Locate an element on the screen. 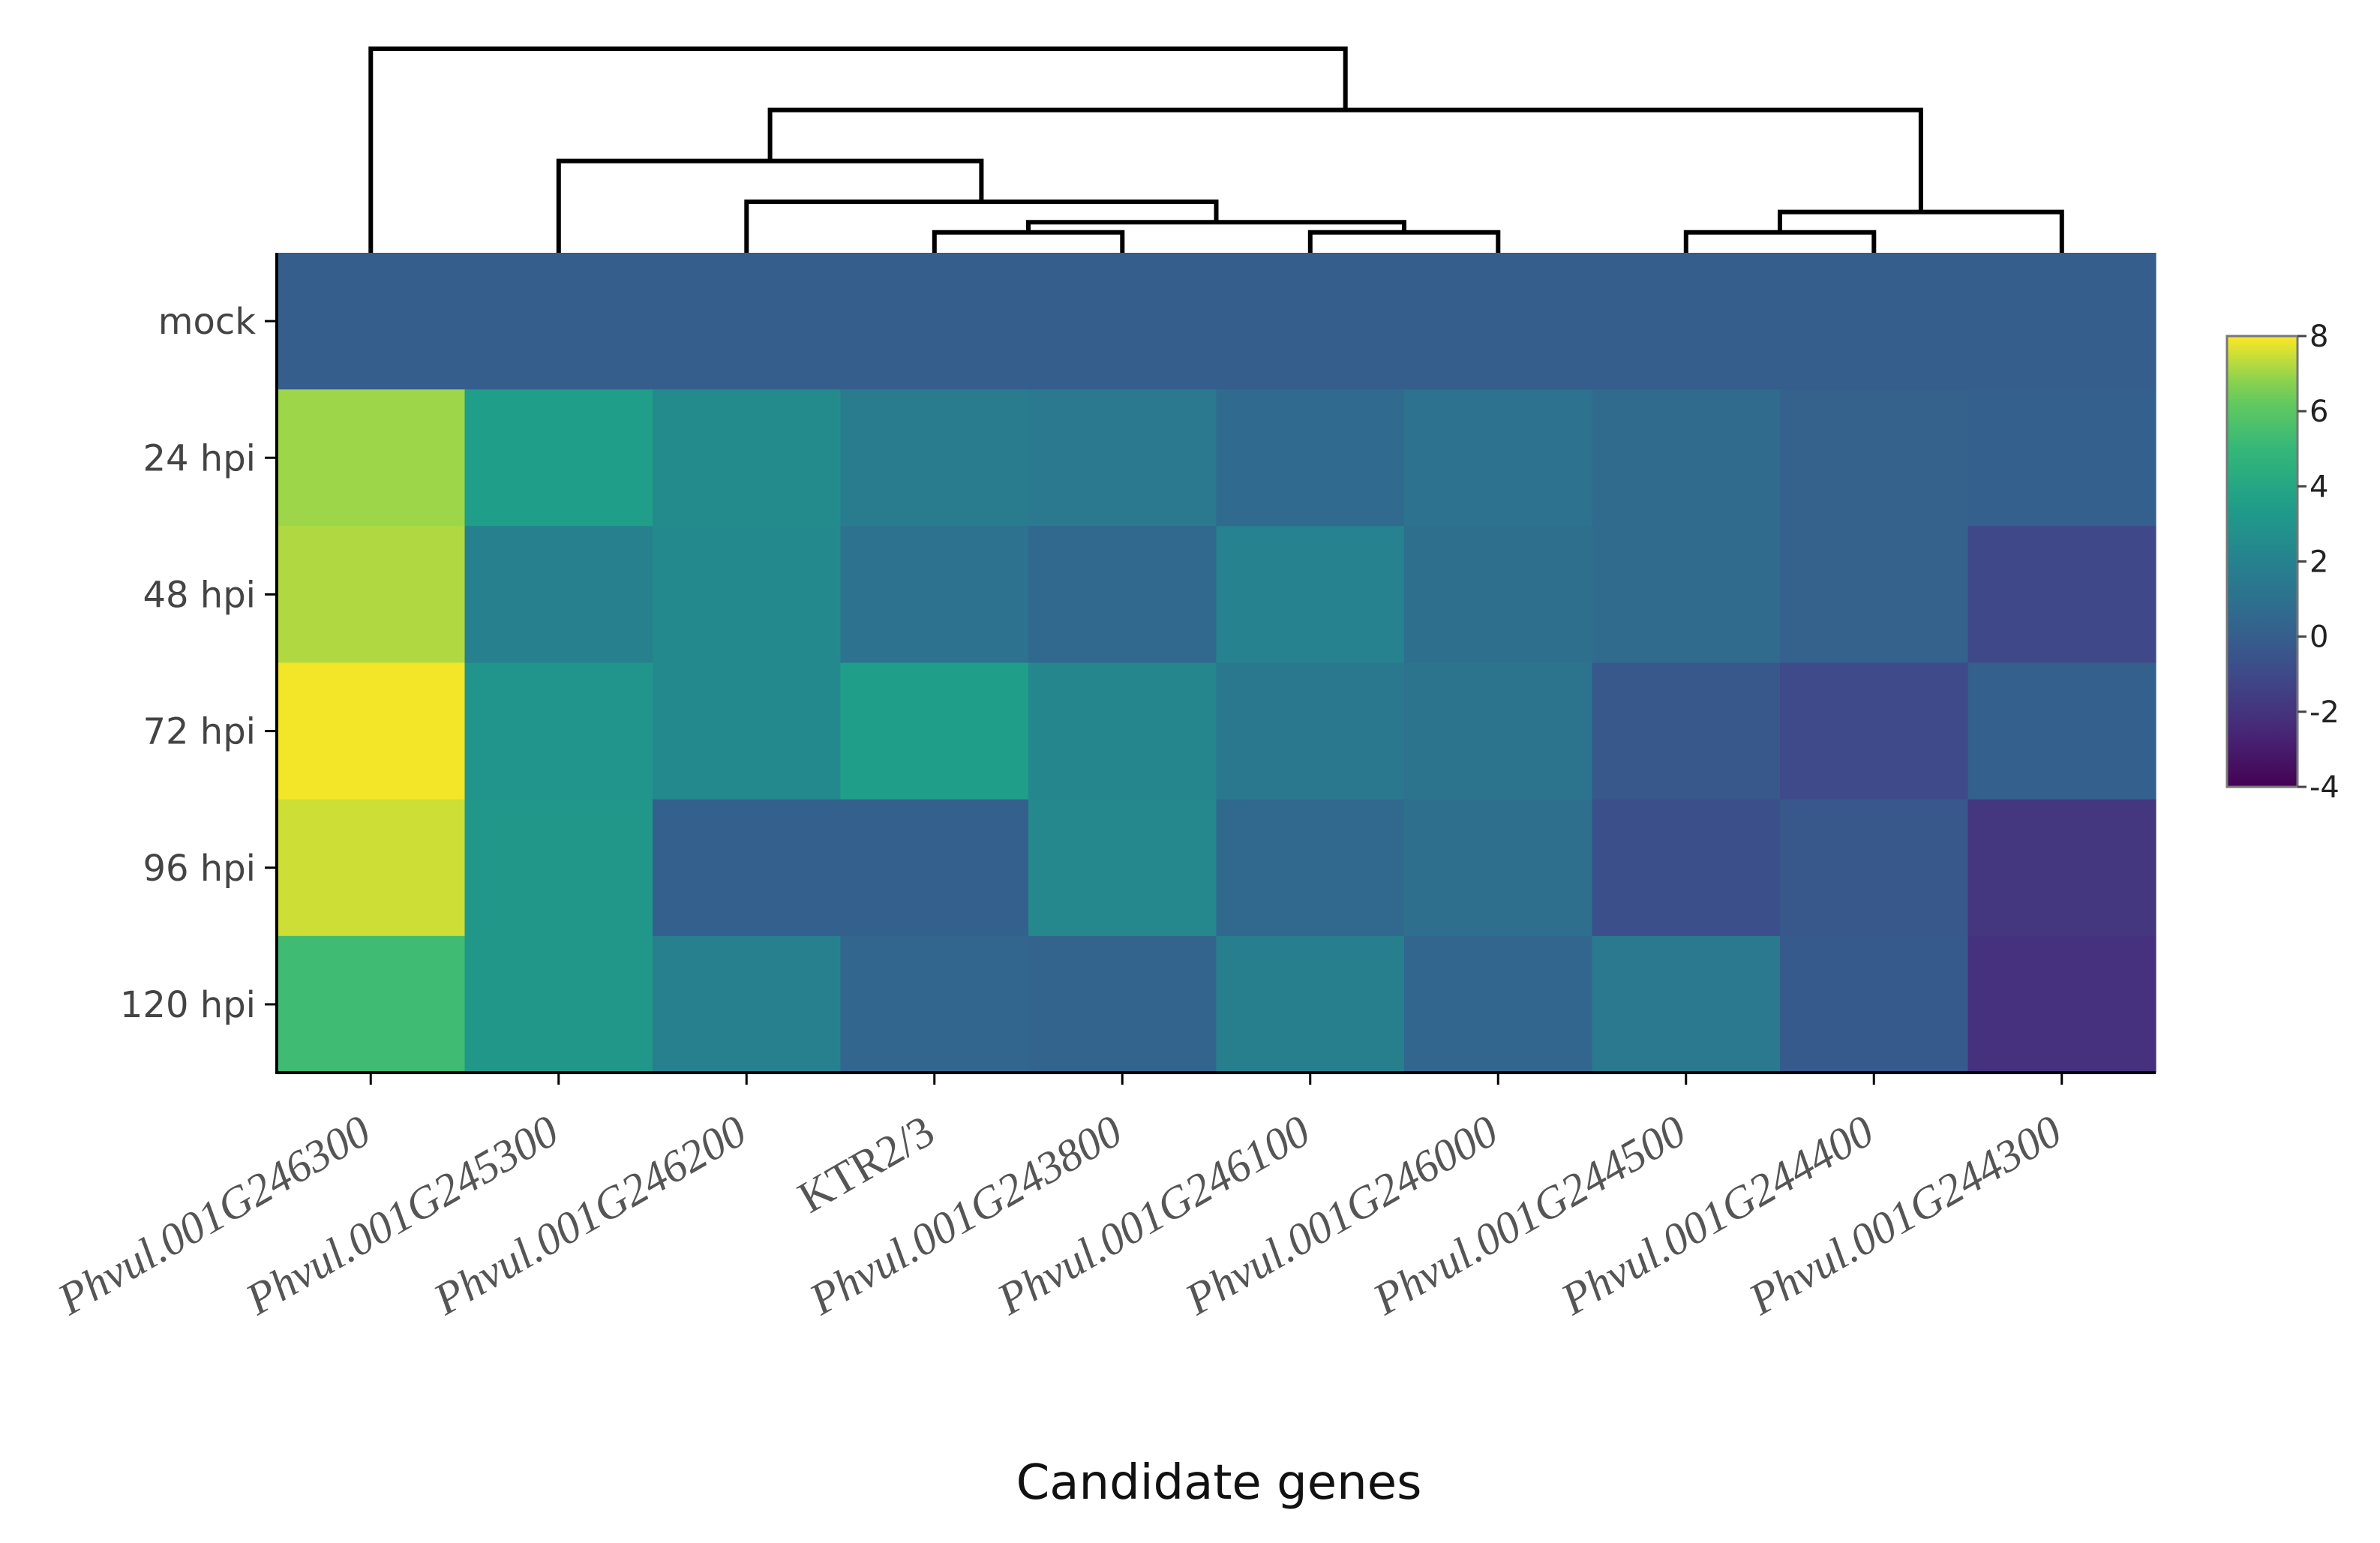  y-tick-label: 120 hpi is located at coordinates (188, 1005).